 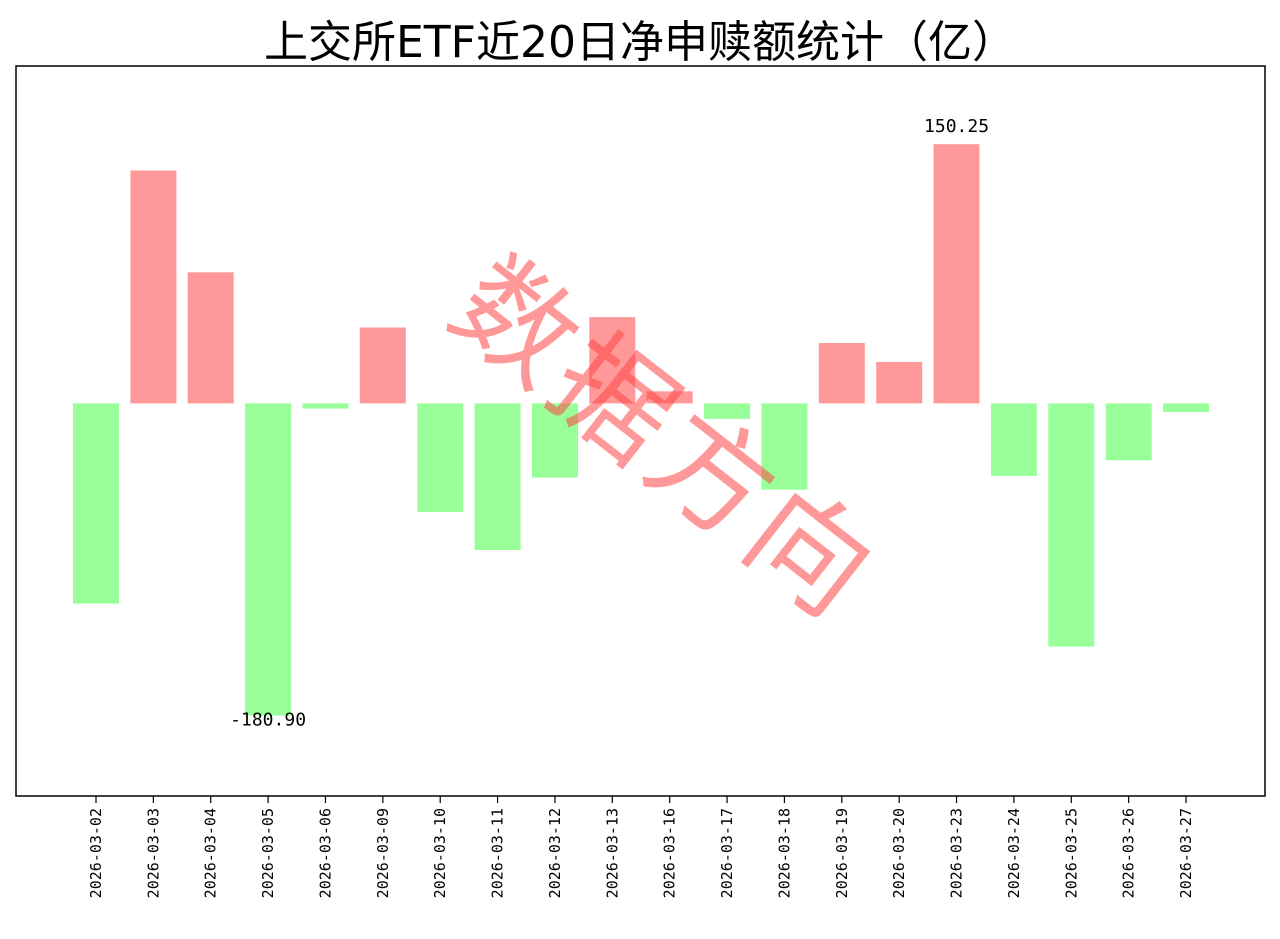 What do you see at coordinates (325, 853) in the screenshot?
I see `x-tick-label: 2026-03-06` at bounding box center [325, 853].